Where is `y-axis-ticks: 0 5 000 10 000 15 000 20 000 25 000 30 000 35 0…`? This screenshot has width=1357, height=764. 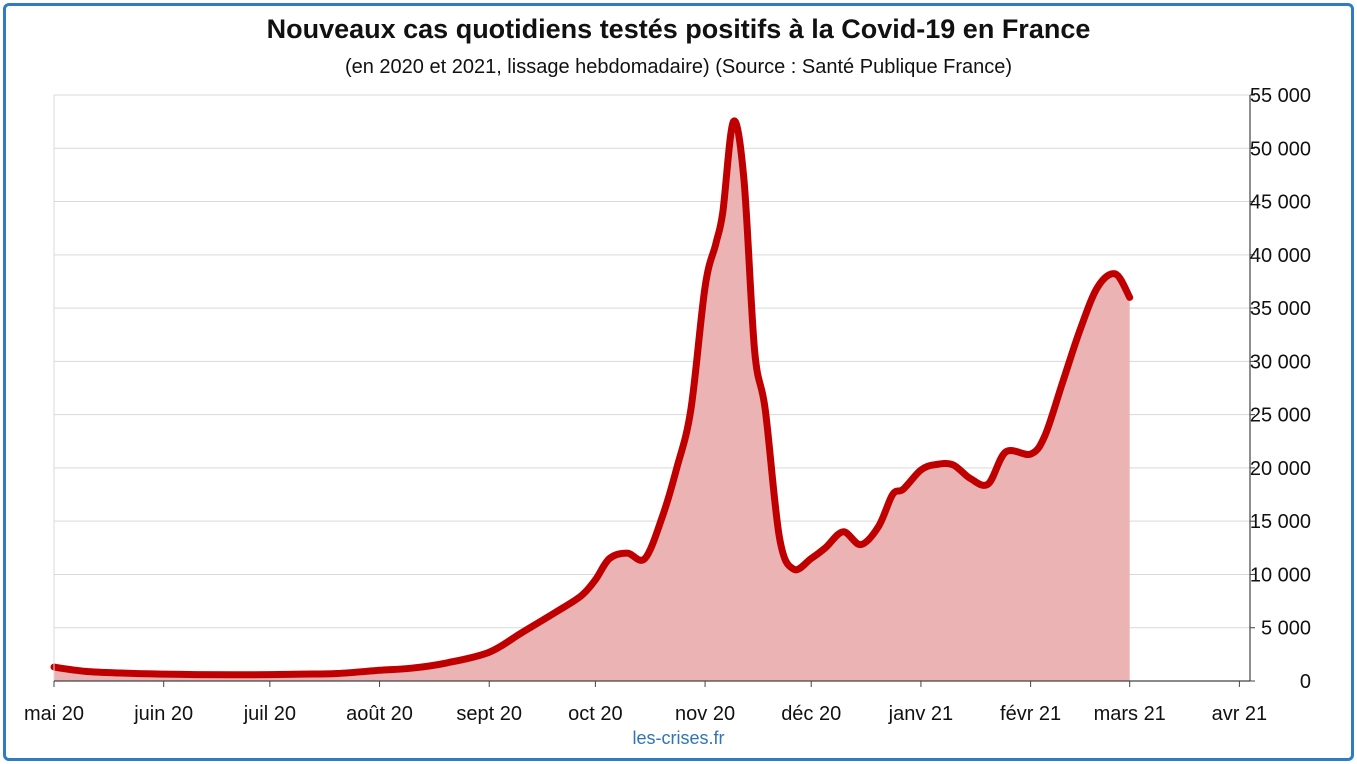
y-axis-ticks: 0 5 000 10 000 15 000 20 000 25 000 30 000 35 0… is located at coordinates (1280, 389).